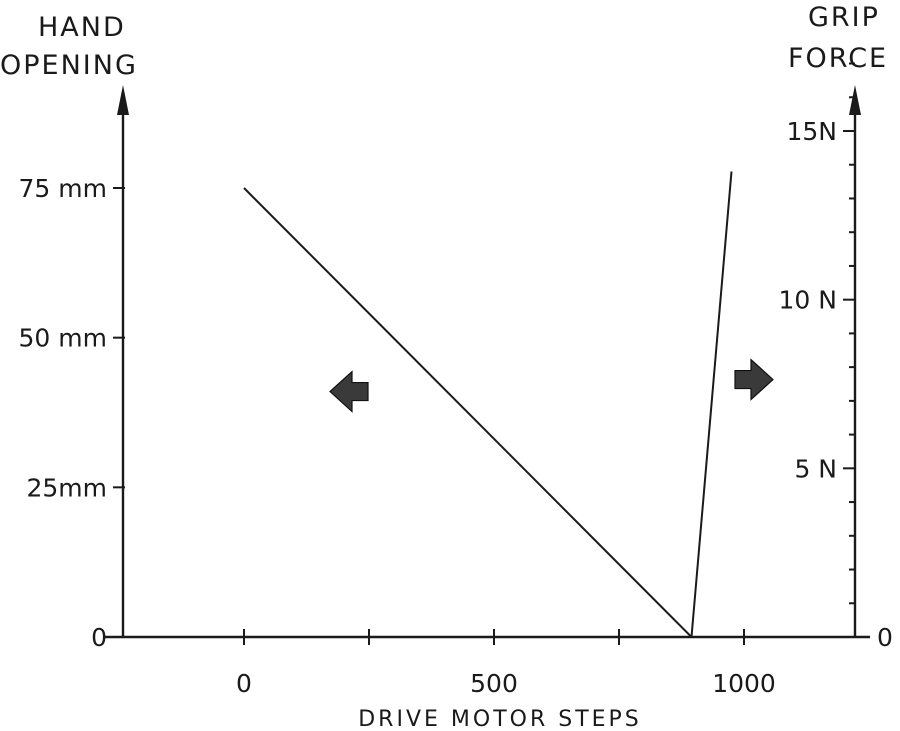 This screenshot has width=900, height=731. Describe the element at coordinates (808, 300) in the screenshot. I see `right-tick-label: 10 N` at that location.